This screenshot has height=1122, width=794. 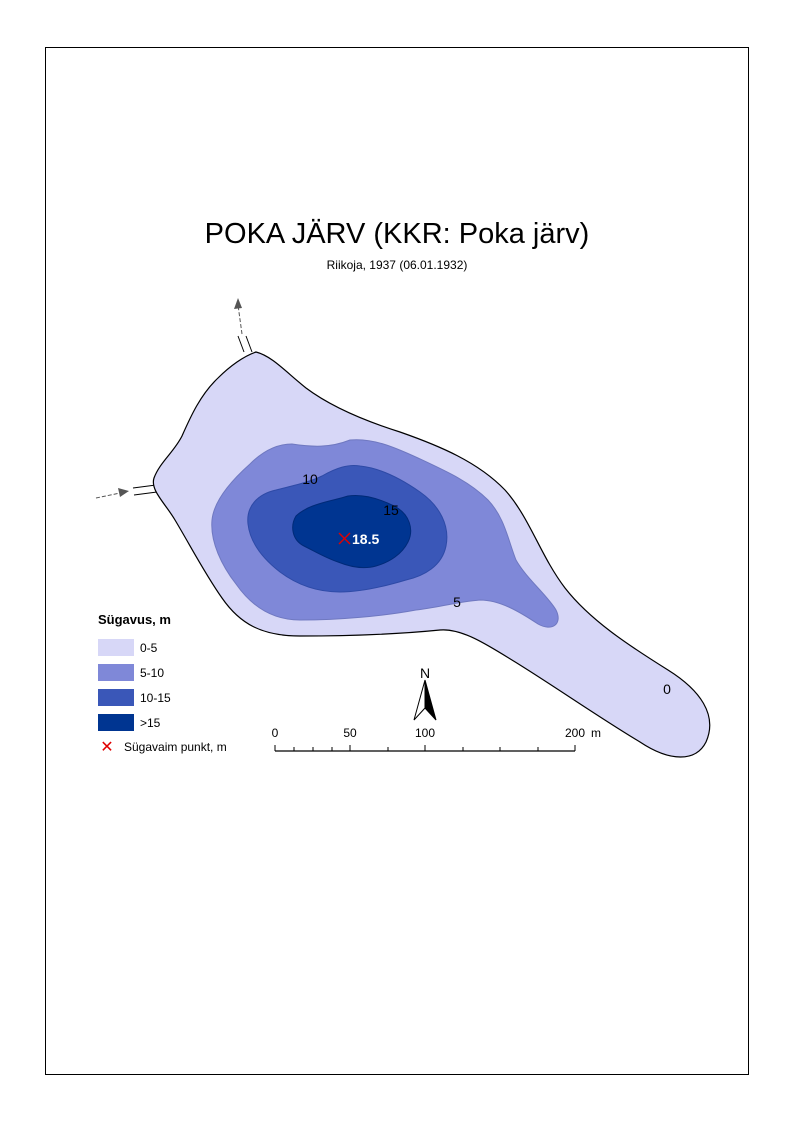 I want to click on legend-item-deepest: ✕ Sügavaim punkt, m, so click(x=162, y=747).